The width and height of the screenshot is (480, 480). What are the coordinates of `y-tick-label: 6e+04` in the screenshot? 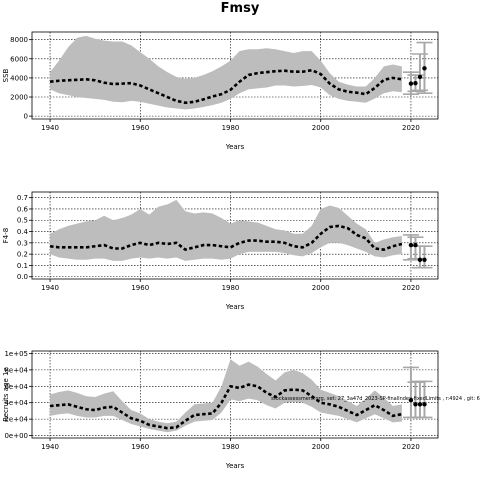 It's located at (16, 387).